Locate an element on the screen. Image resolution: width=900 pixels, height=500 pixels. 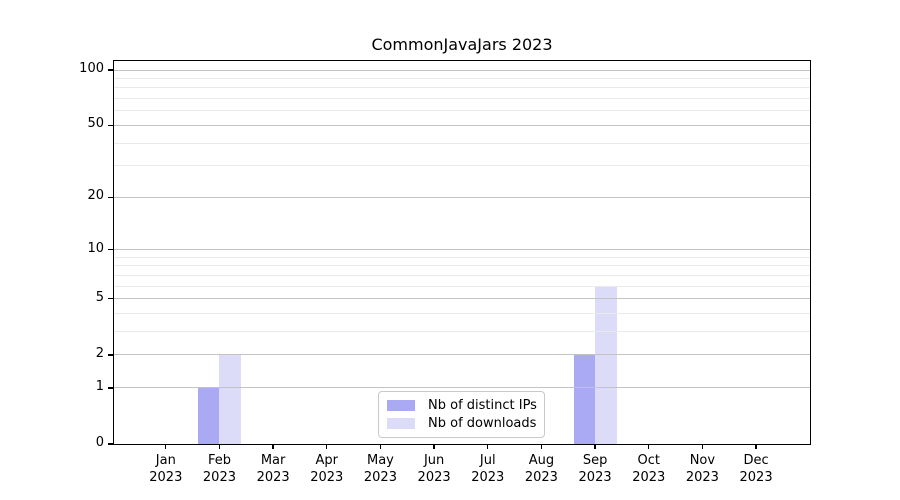
x-tick-mark-jan is located at coordinates (166, 446).